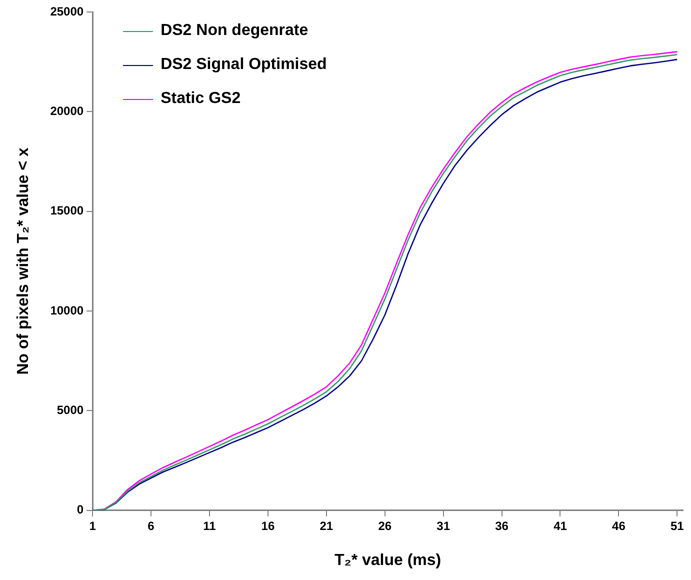  I want to click on x-tick-label: 1, so click(92, 525).